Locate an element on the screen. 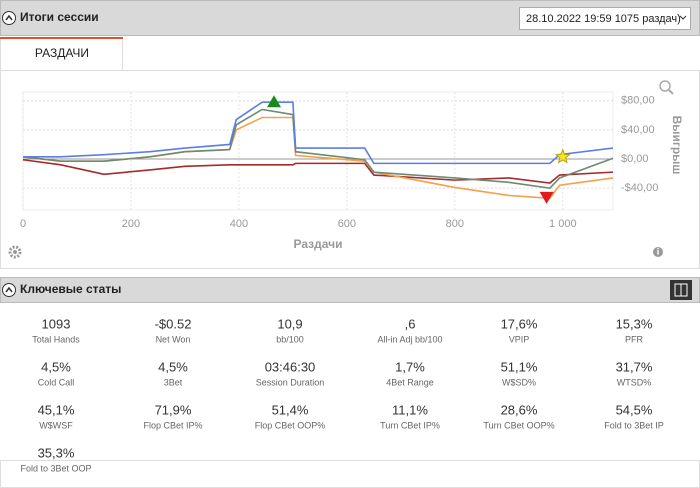  stat-value: 1,7% is located at coordinates (410, 366).